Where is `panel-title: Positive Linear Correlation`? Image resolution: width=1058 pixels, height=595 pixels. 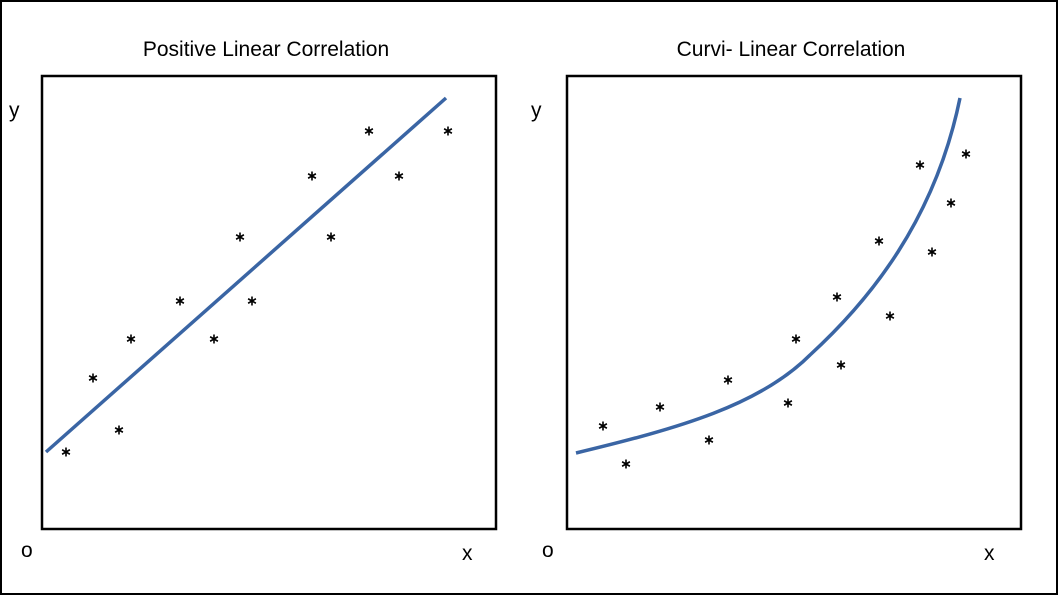 panel-title: Positive Linear Correlation is located at coordinates (266, 49).